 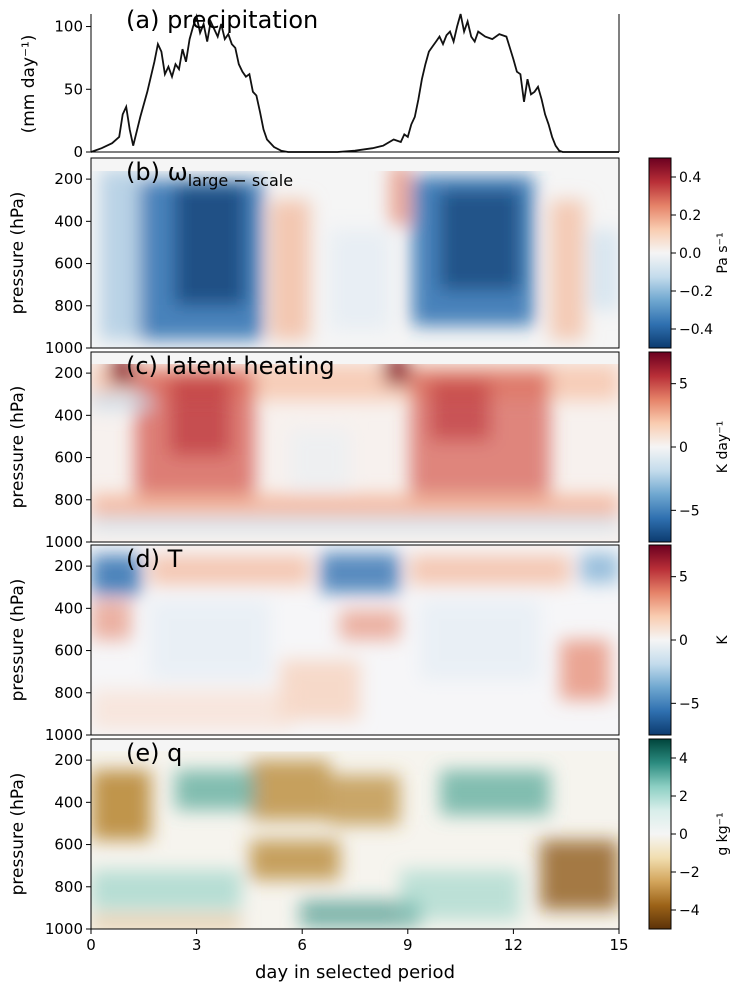 What do you see at coordinates (618, 945) in the screenshot?
I see `x-tick-label: 15` at bounding box center [618, 945].